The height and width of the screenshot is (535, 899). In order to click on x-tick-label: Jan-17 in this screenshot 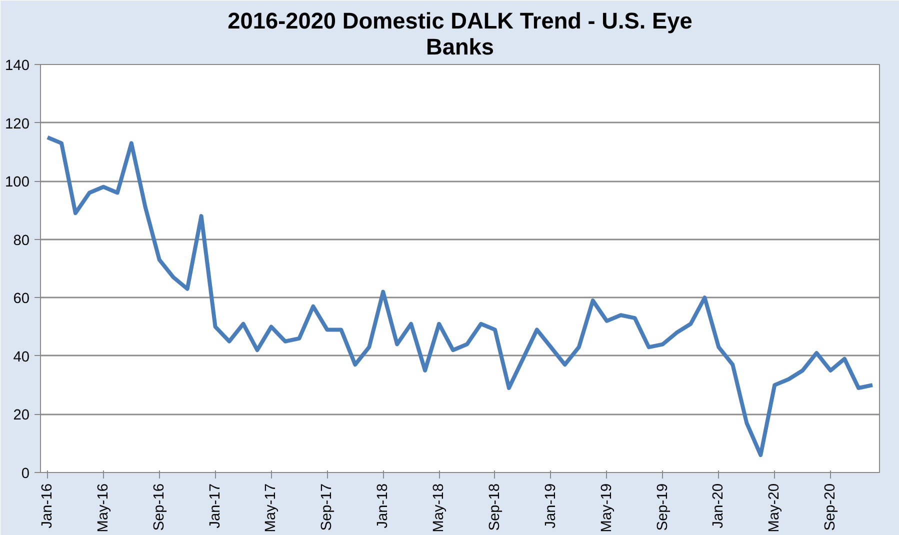, I will do `click(215, 505)`.